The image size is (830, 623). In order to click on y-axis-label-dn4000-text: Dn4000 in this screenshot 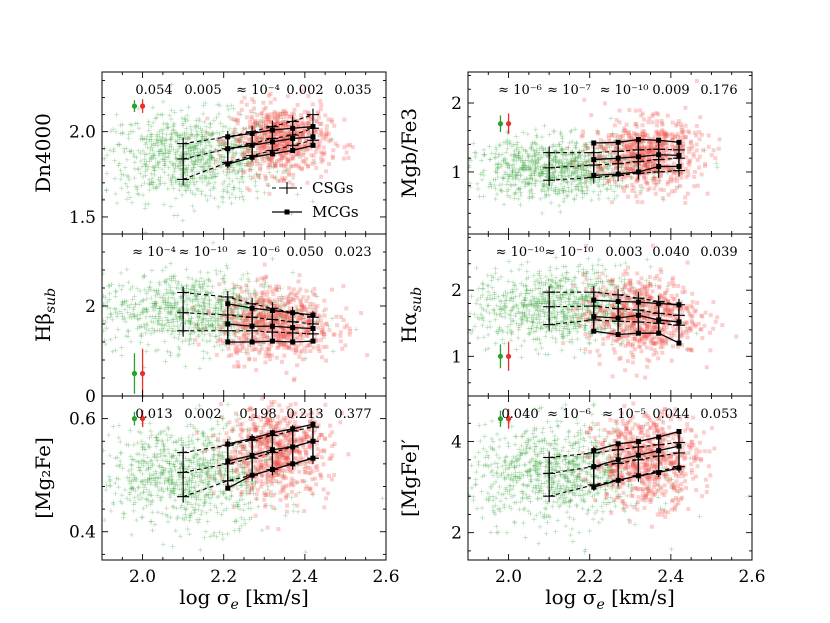, I will do `click(43, 153)`.